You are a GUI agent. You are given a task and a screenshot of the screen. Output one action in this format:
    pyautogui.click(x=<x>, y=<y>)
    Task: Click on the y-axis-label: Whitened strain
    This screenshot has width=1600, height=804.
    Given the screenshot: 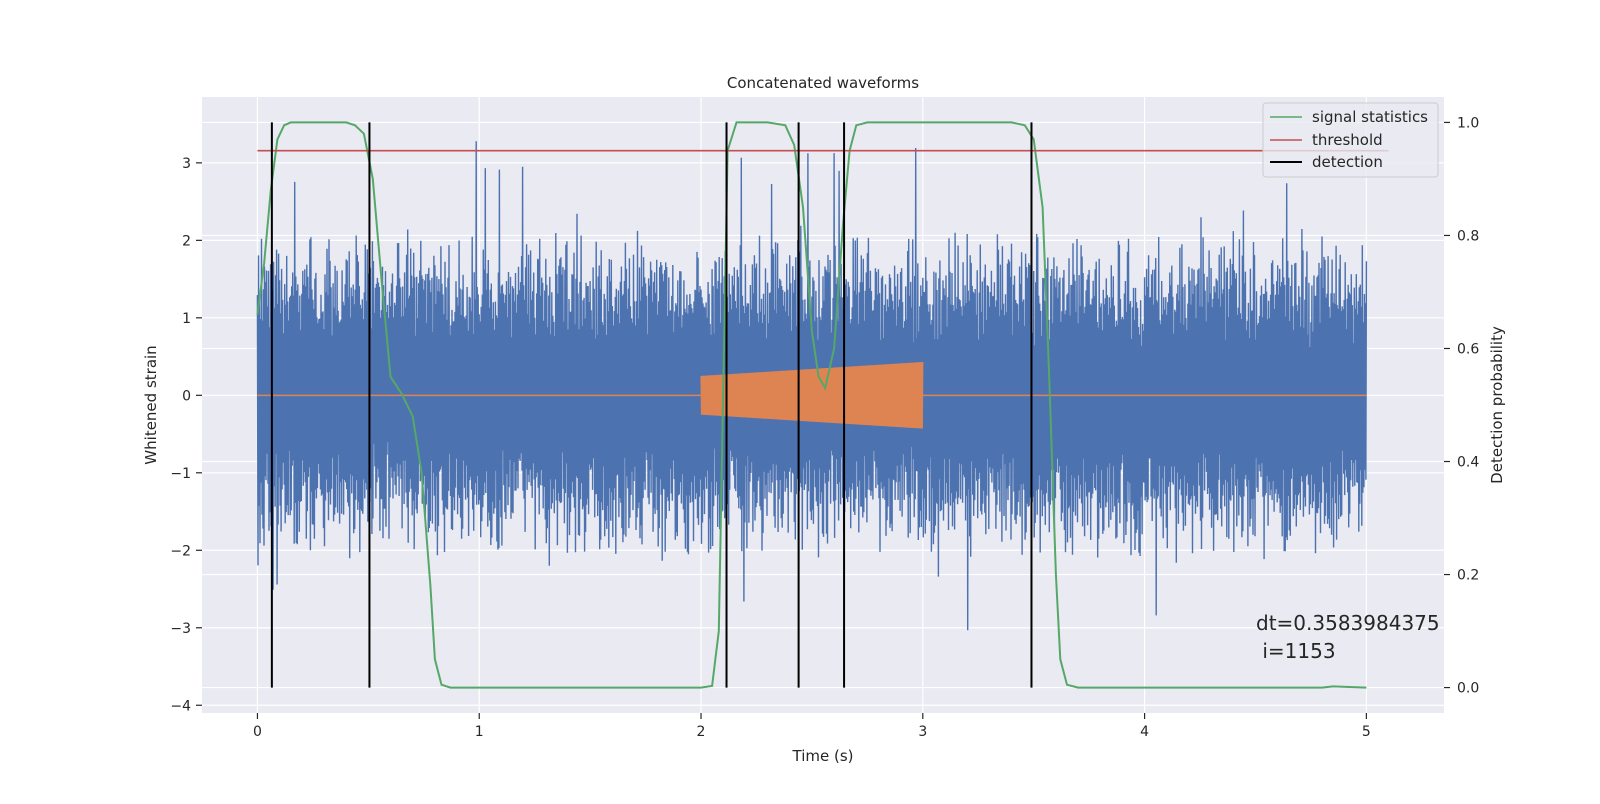 What is the action you would take?
    pyautogui.click(x=151, y=404)
    